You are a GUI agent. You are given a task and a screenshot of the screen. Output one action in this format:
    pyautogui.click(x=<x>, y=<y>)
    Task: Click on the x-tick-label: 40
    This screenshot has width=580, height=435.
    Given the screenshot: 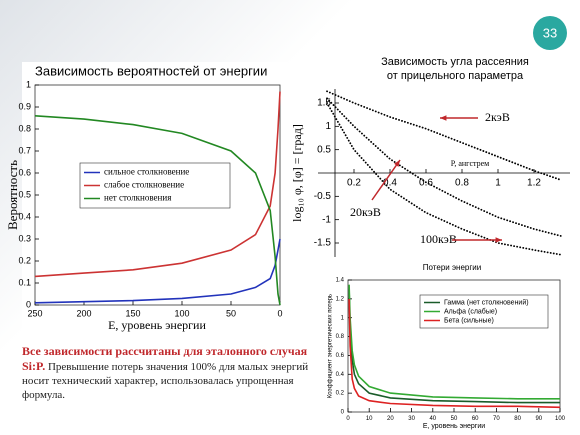 What is the action you would take?
    pyautogui.click(x=432, y=419)
    